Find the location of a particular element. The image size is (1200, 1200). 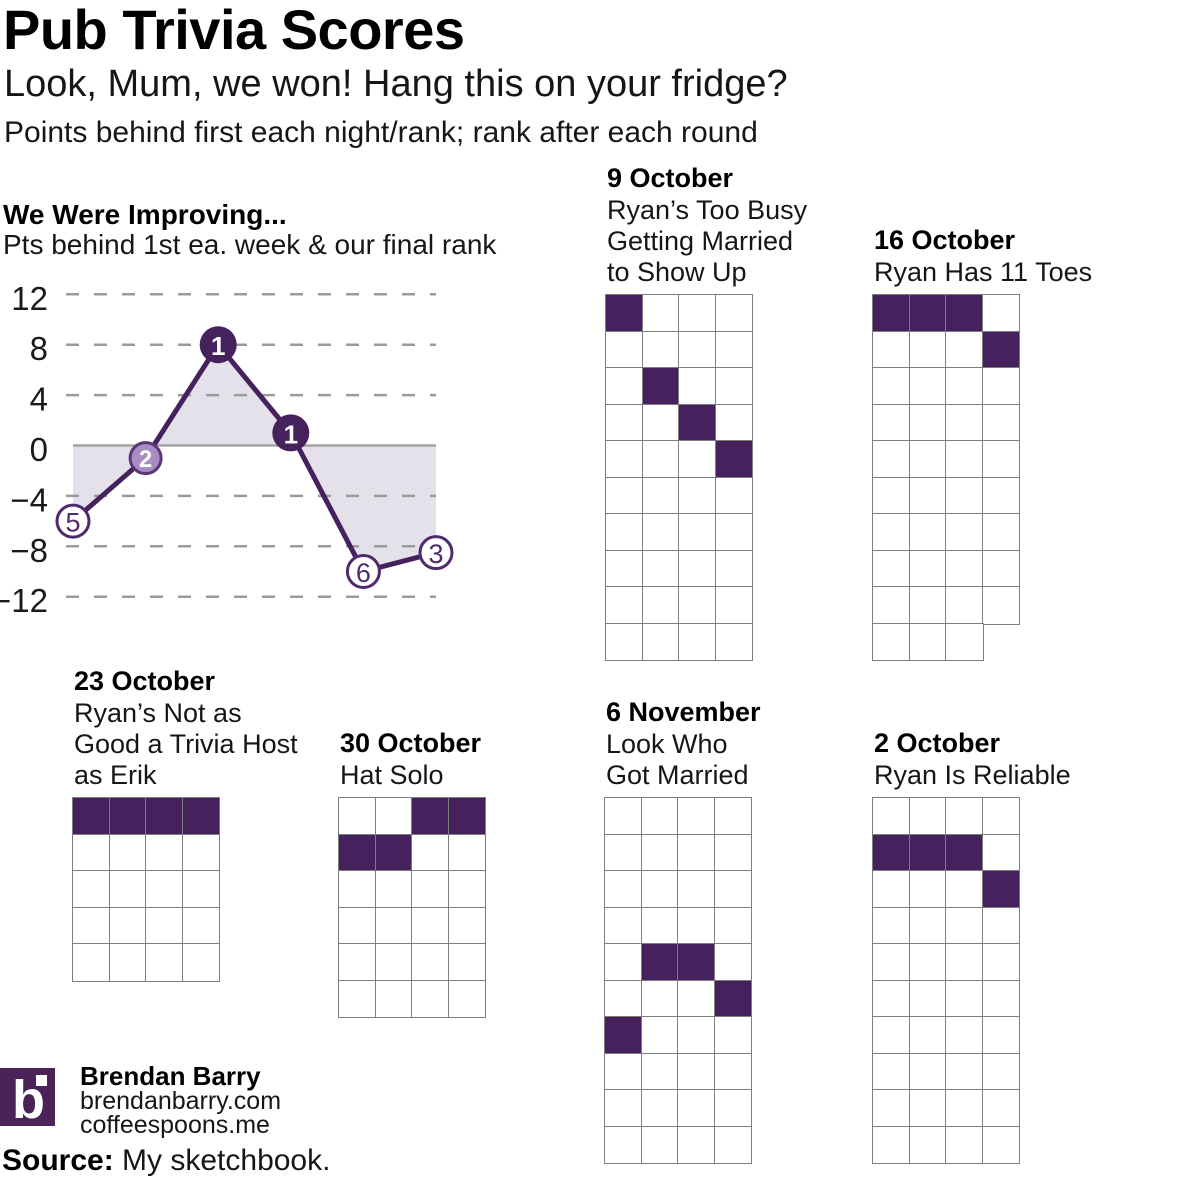

night-header: 16 October Ryan Has 11 Toes is located at coordinates (1034, 256).